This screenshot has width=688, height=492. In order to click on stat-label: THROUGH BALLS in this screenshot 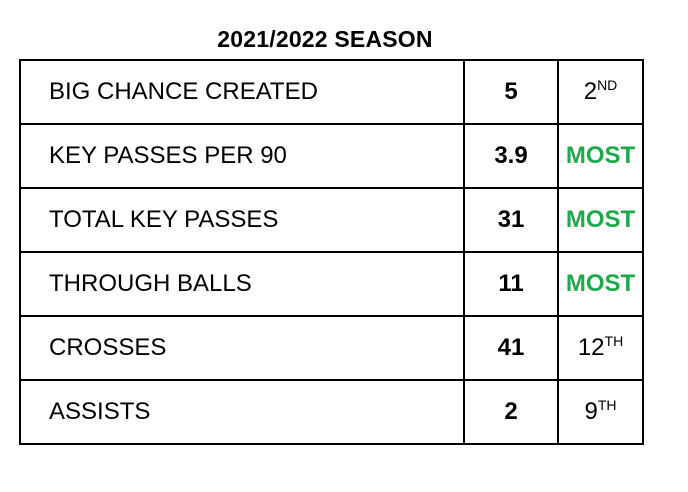, I will do `click(242, 284)`.